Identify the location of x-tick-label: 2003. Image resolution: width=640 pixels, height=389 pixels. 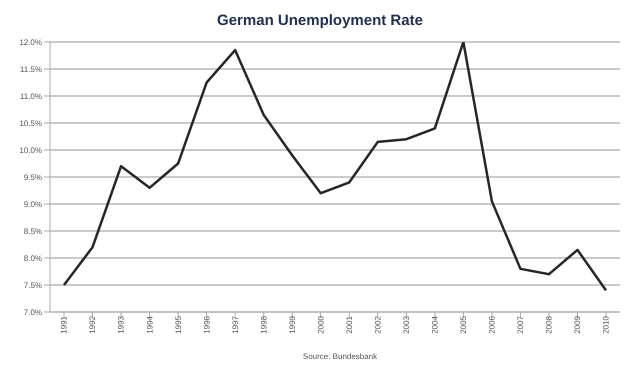
(406, 324).